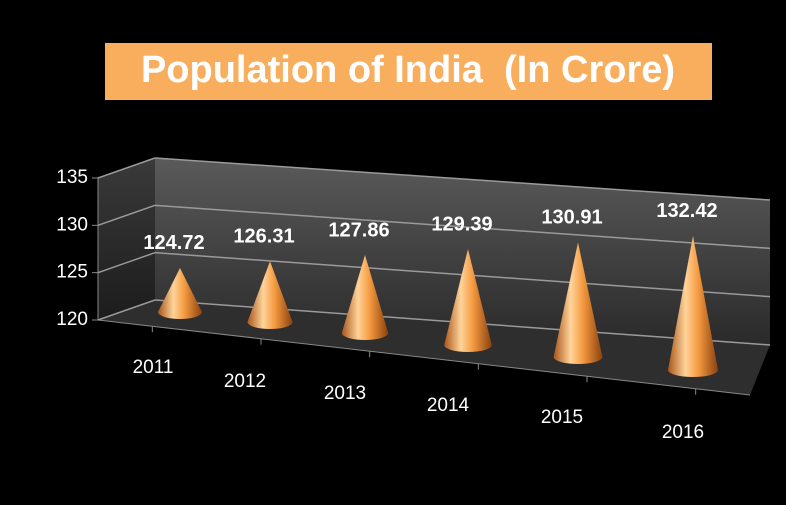 Image resolution: width=786 pixels, height=505 pixels. What do you see at coordinates (683, 432) in the screenshot?
I see `x-tick-label: 2016` at bounding box center [683, 432].